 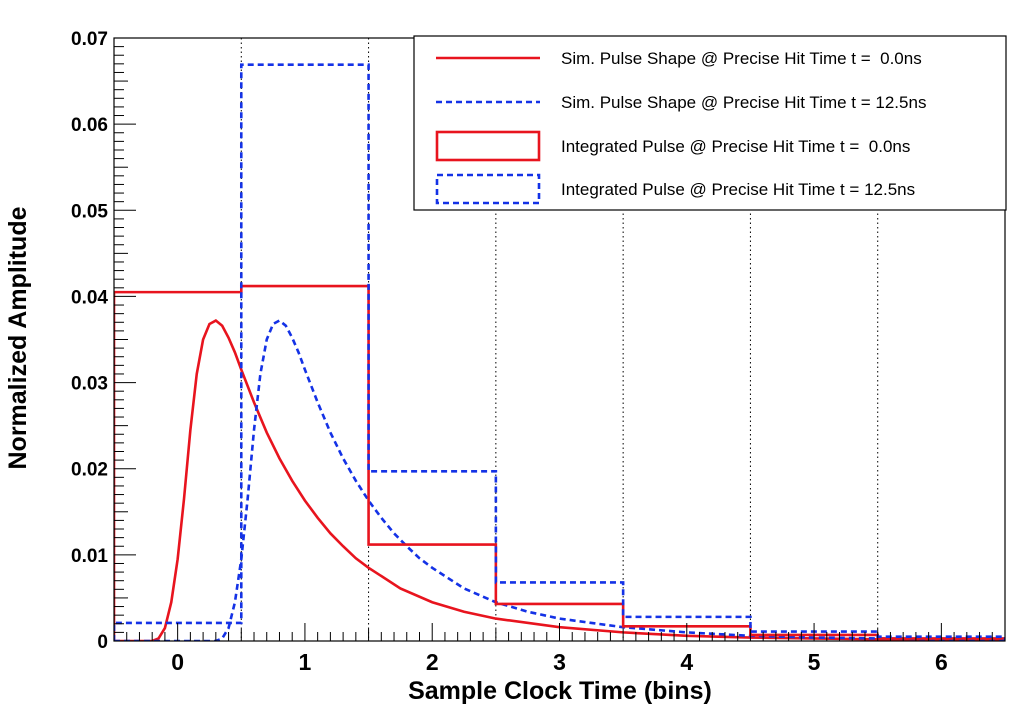 What do you see at coordinates (814, 662) in the screenshot?
I see `x-tick-label: 5` at bounding box center [814, 662].